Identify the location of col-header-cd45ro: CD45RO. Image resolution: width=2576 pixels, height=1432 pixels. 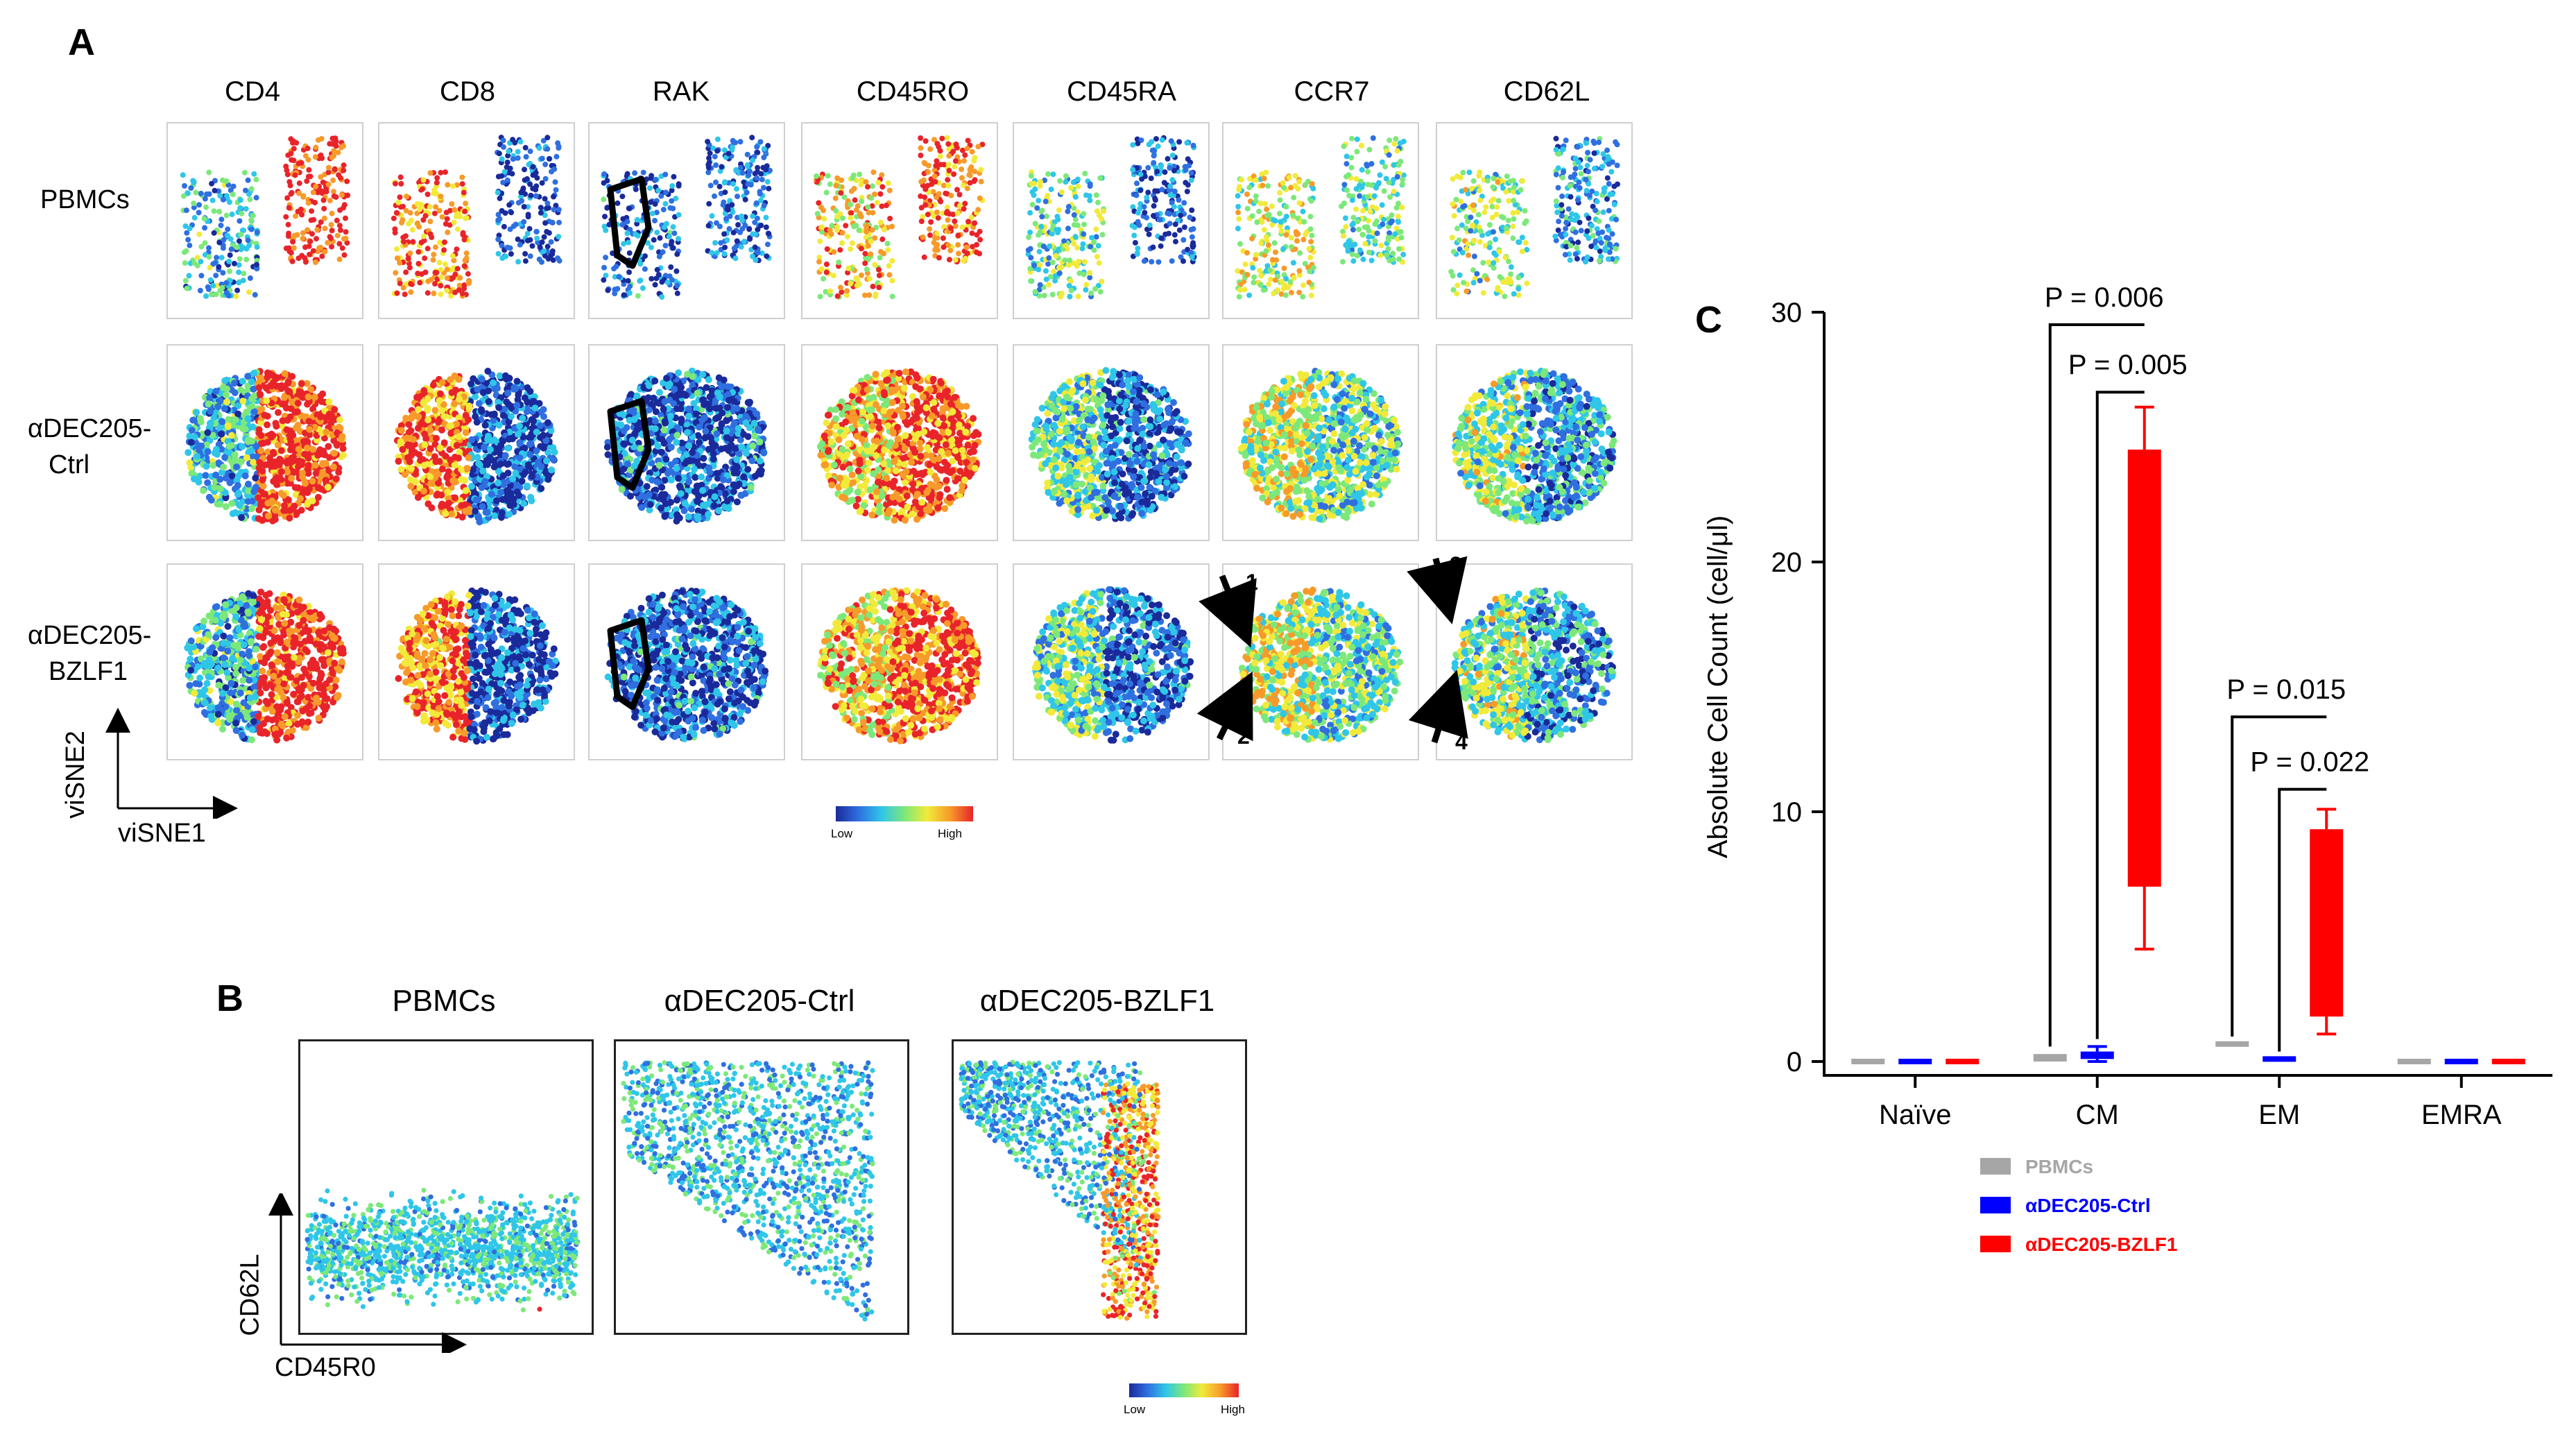
(913, 91).